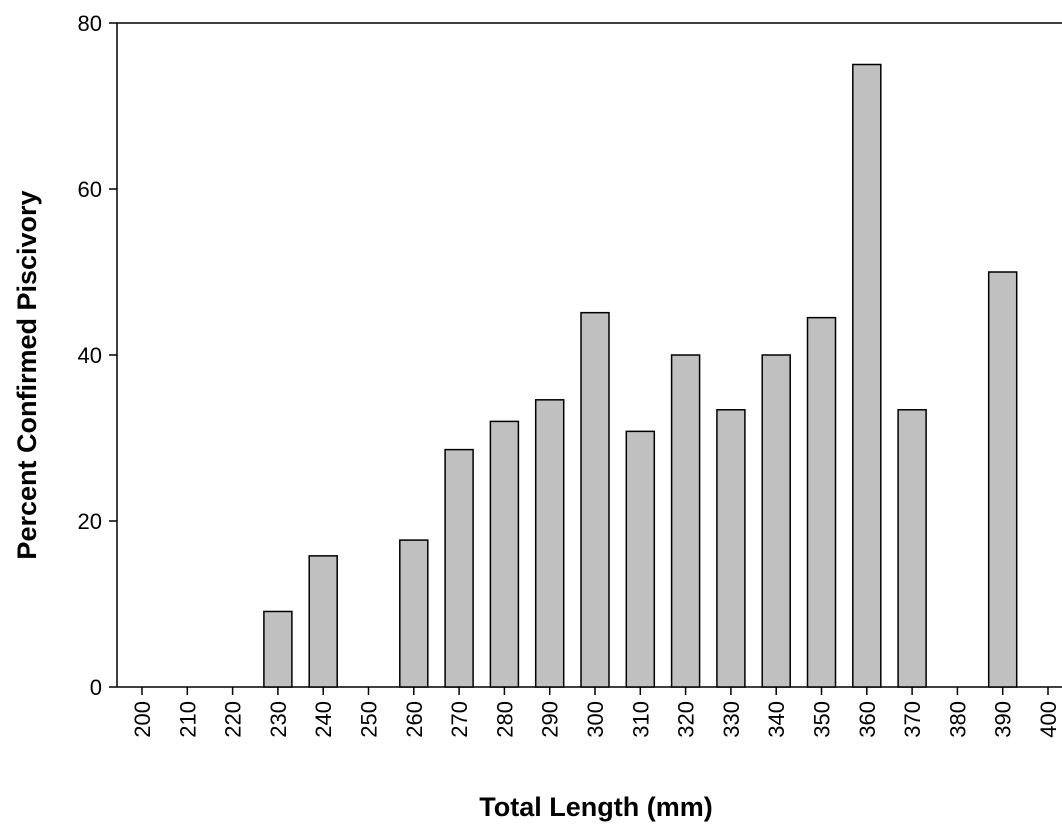 This screenshot has height=827, width=1062. I want to click on y-tick-label-20: 20, so click(90, 521).